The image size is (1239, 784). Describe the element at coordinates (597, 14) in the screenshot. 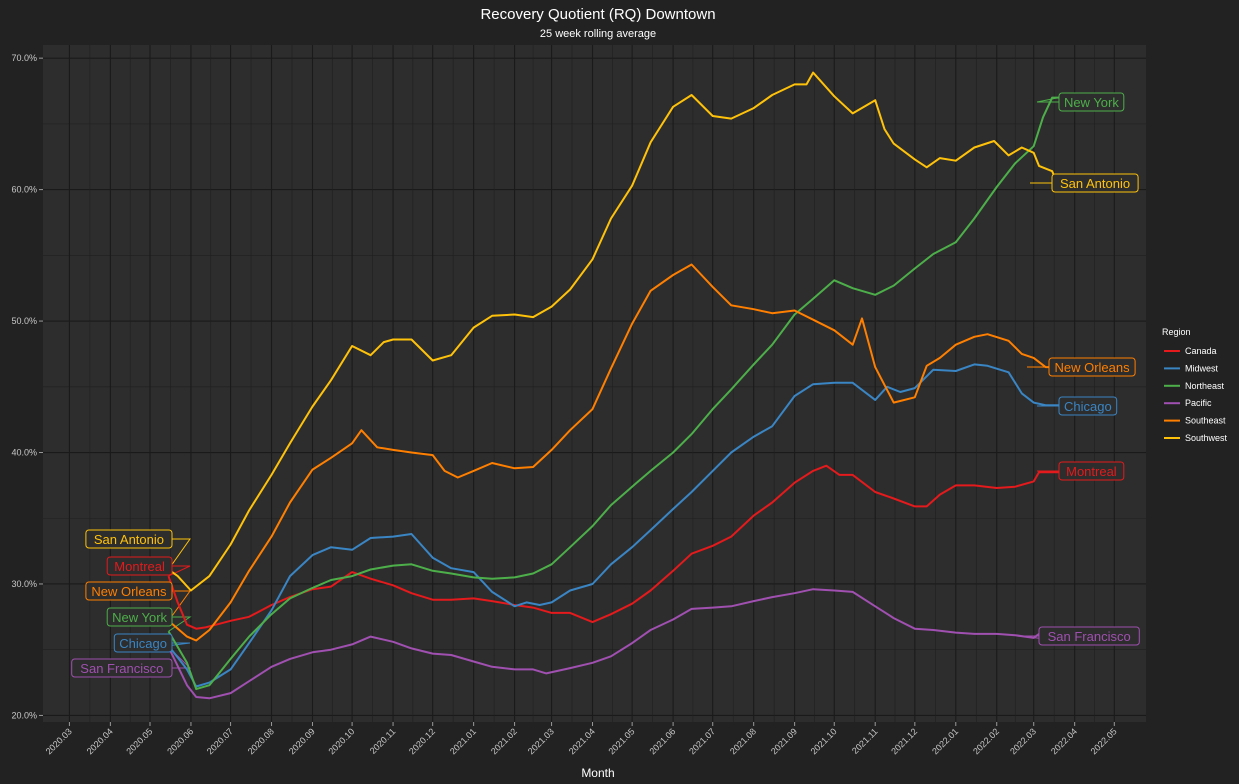

I see `chart-title: Recovery Quotient (RQ) Downtown` at that location.